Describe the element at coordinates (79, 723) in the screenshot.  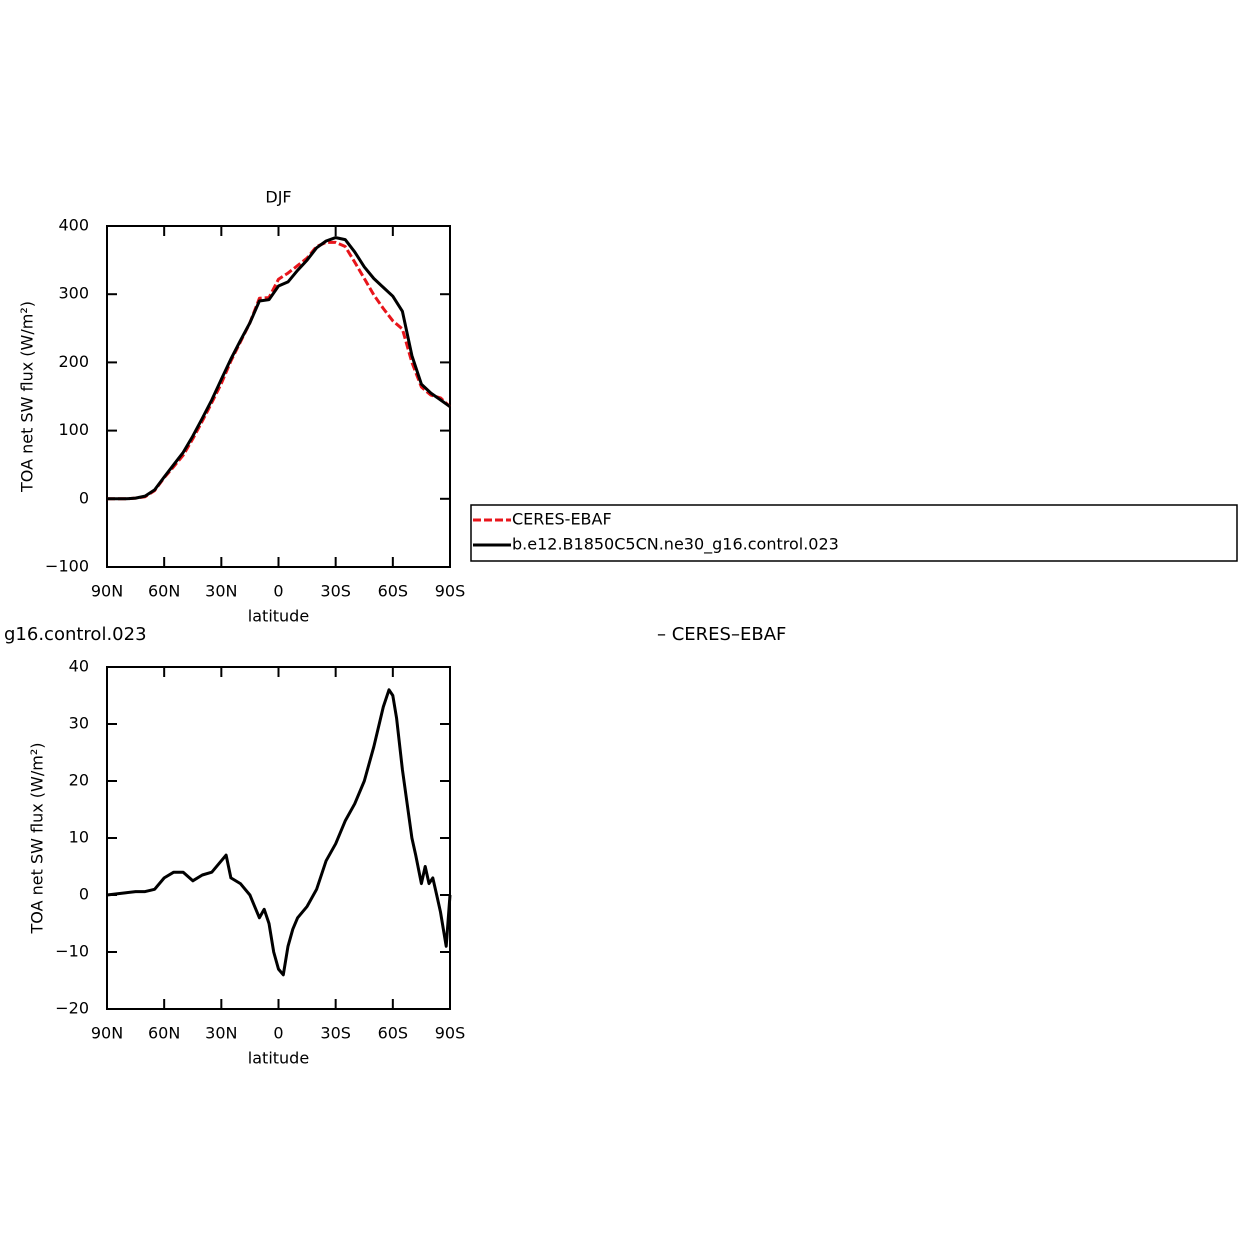
I see `y-tick-label: 30` at that location.